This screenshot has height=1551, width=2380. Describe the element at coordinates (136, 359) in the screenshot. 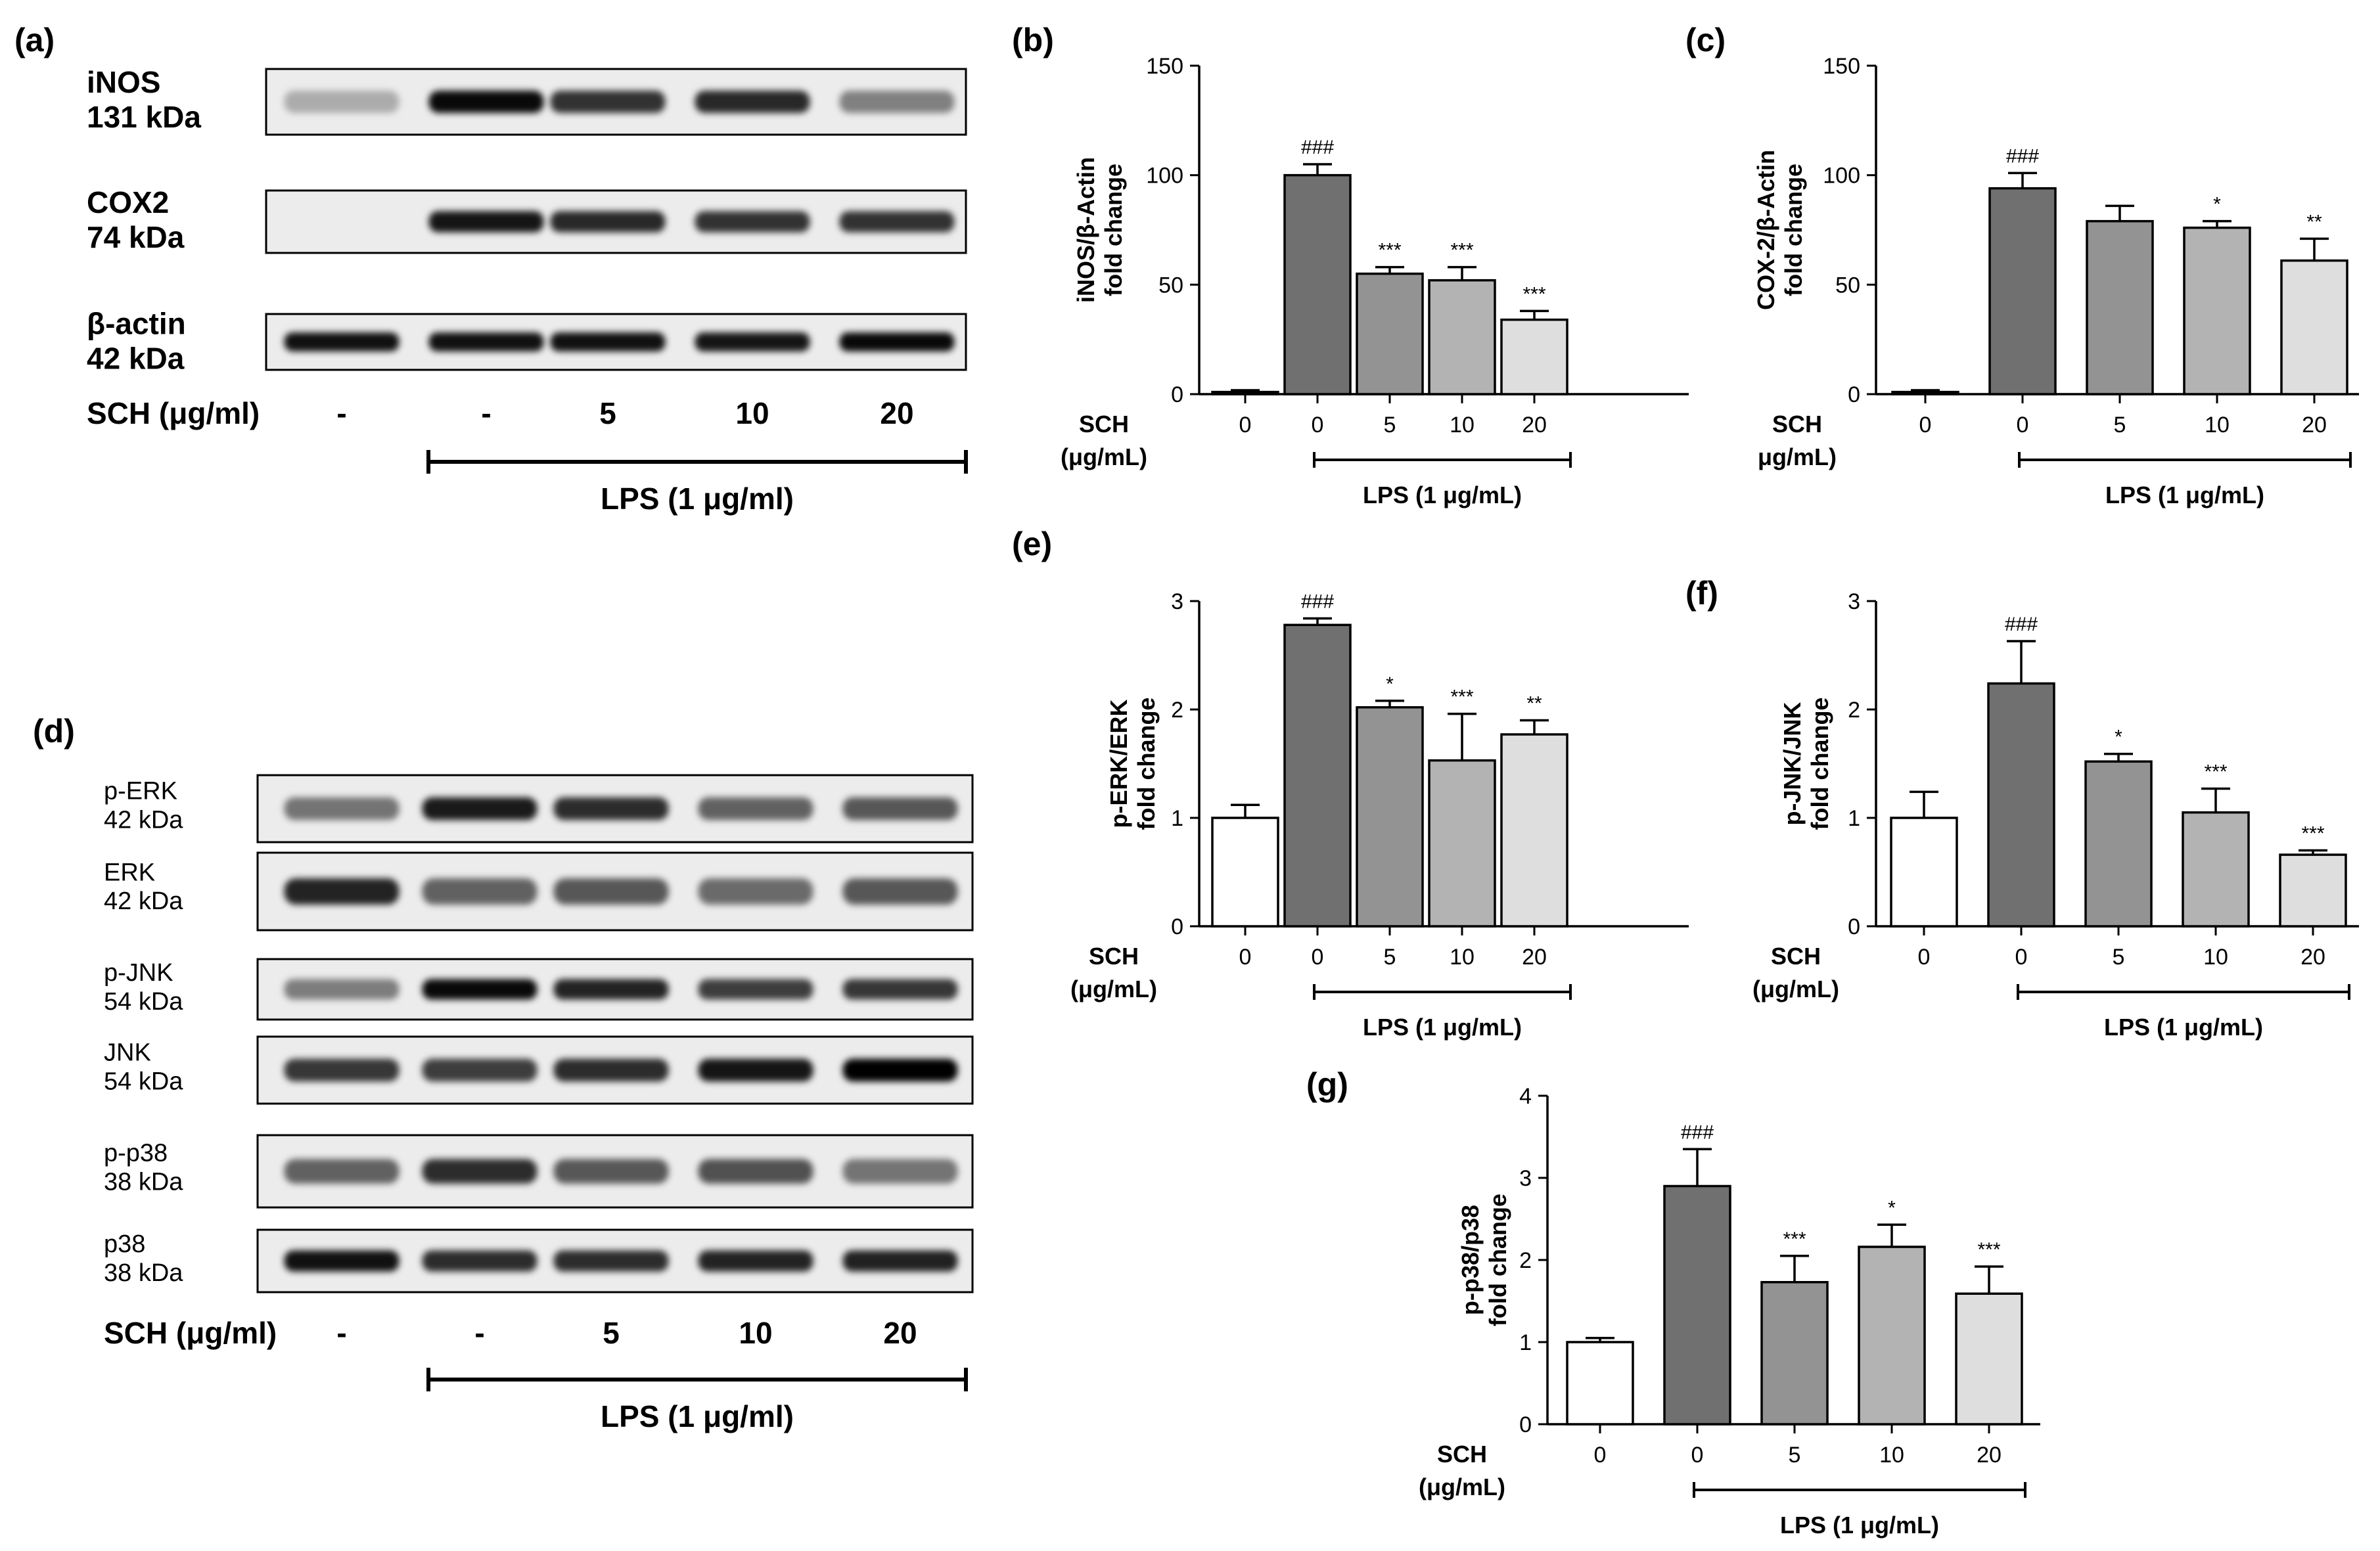

I see `protein-kda: 42 kDa` at that location.